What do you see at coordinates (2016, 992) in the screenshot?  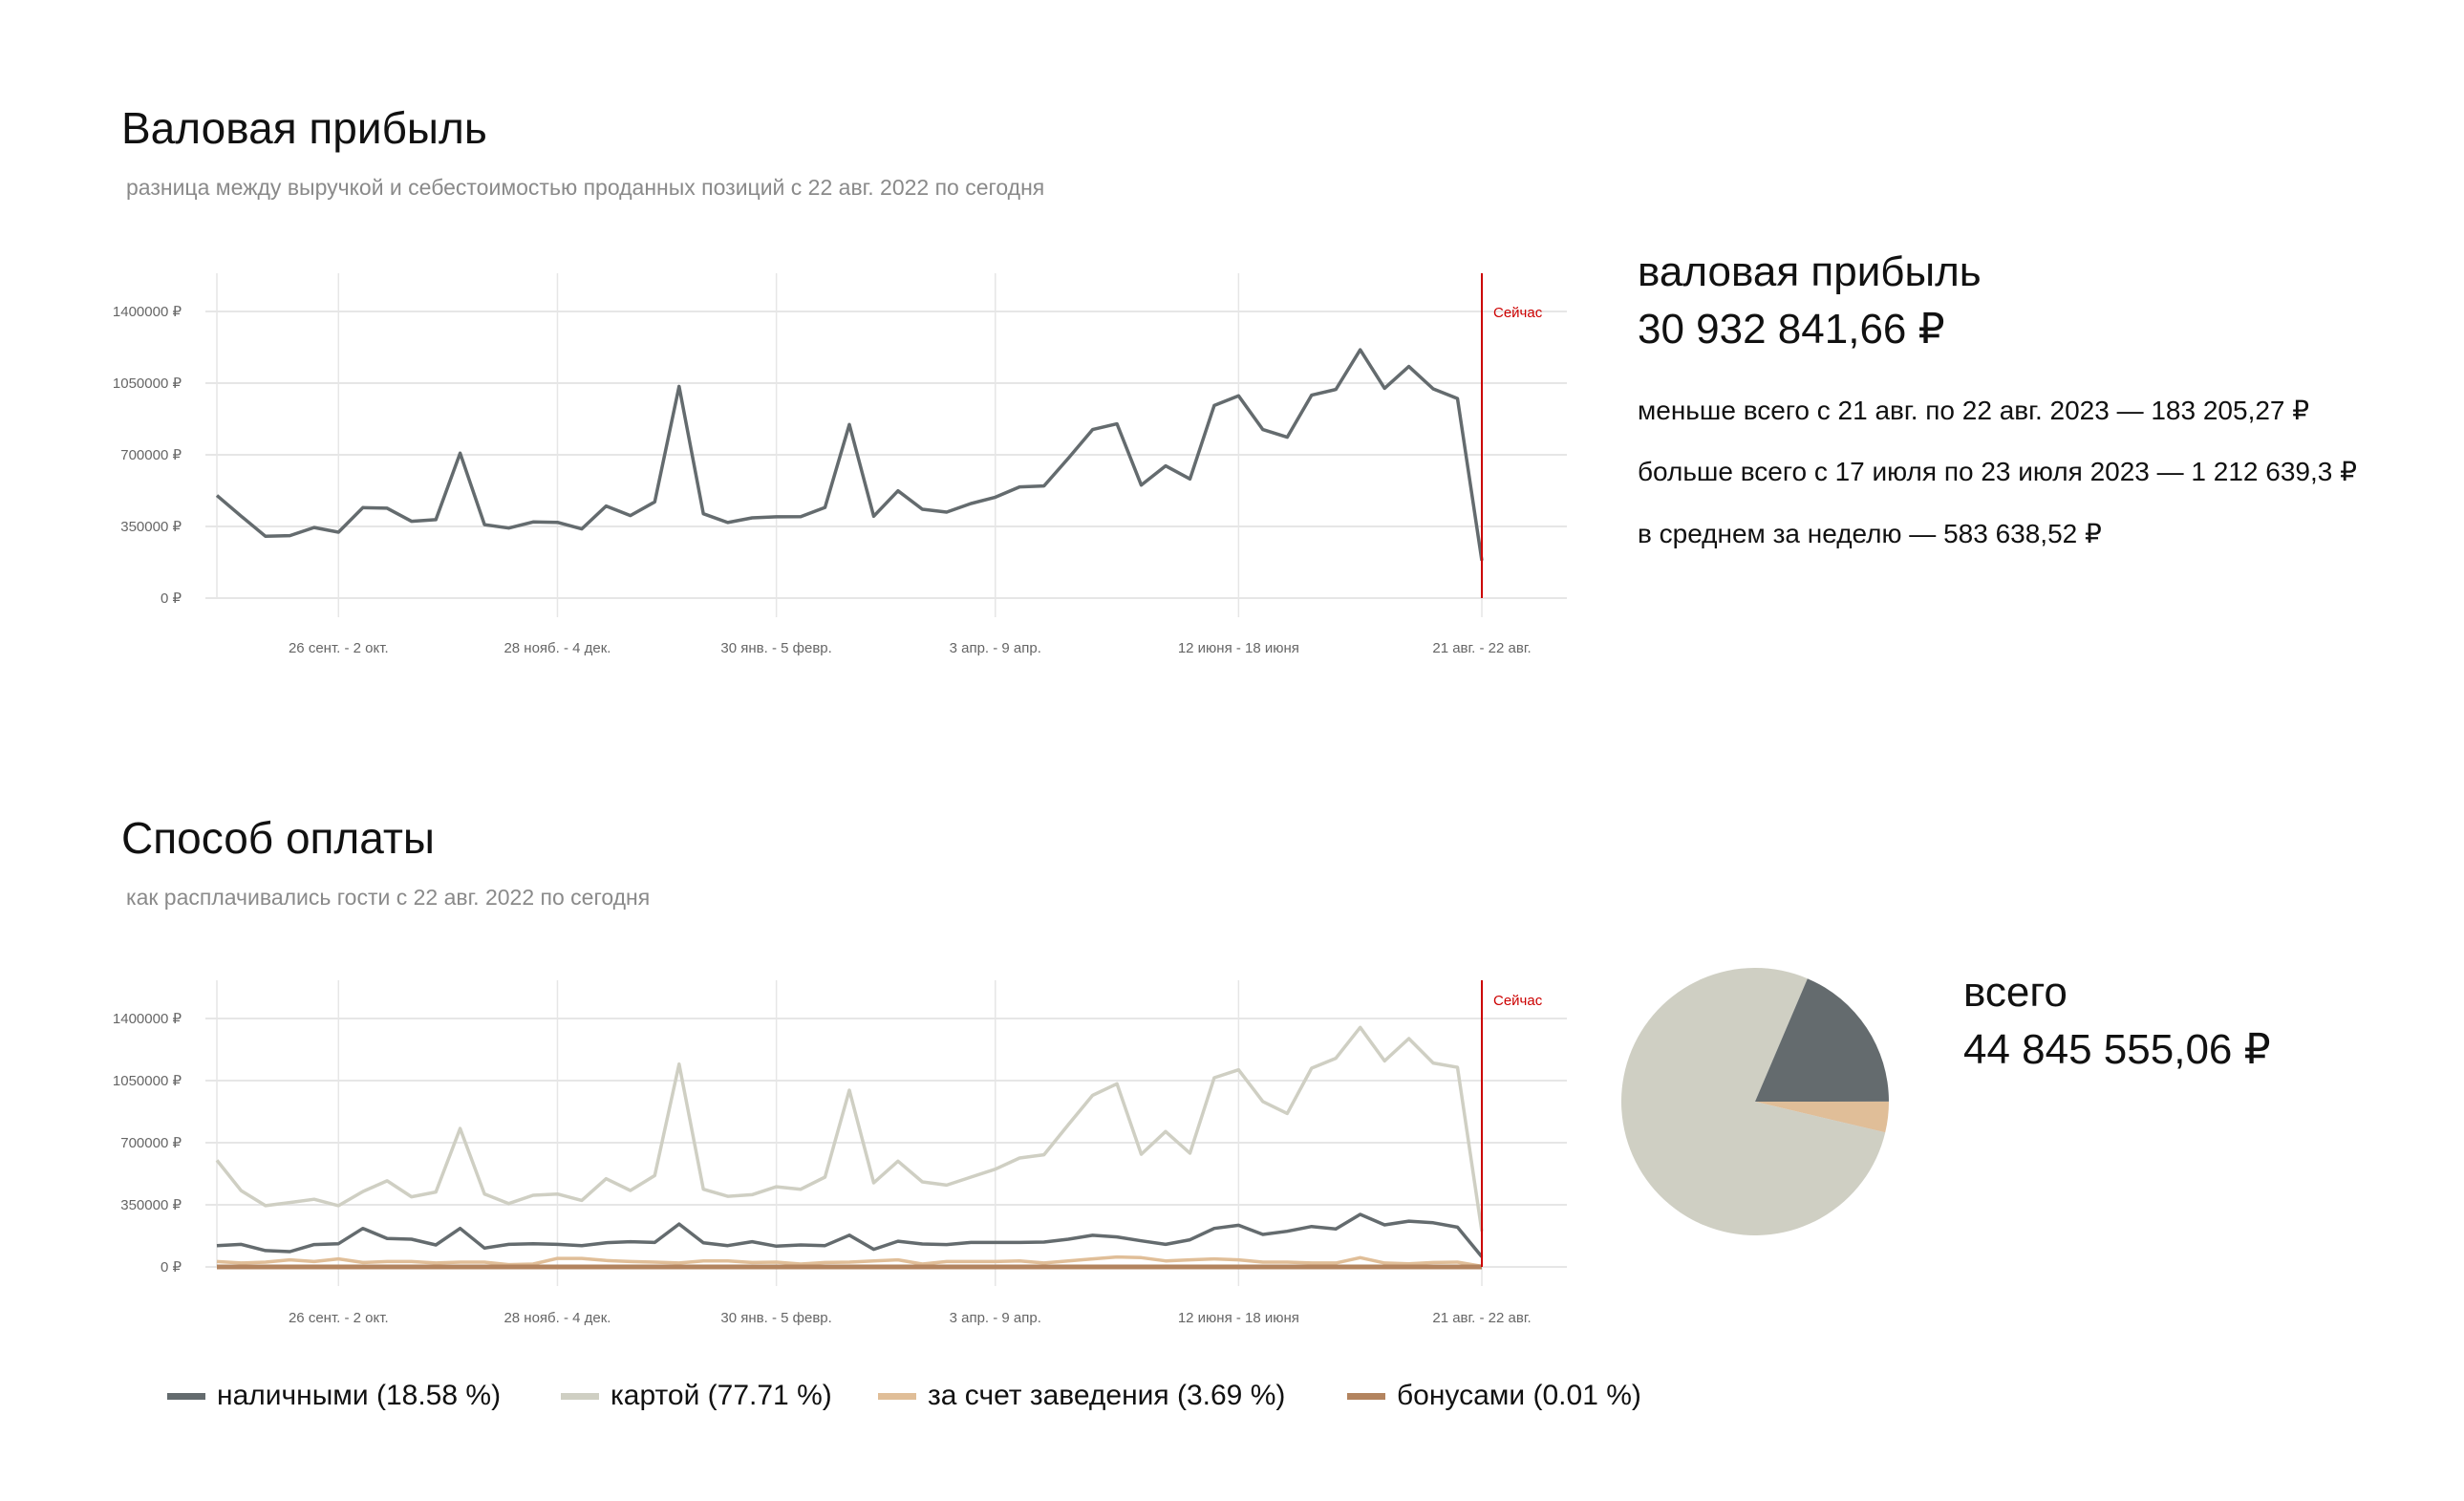 I see `payment-total-label: всего` at bounding box center [2016, 992].